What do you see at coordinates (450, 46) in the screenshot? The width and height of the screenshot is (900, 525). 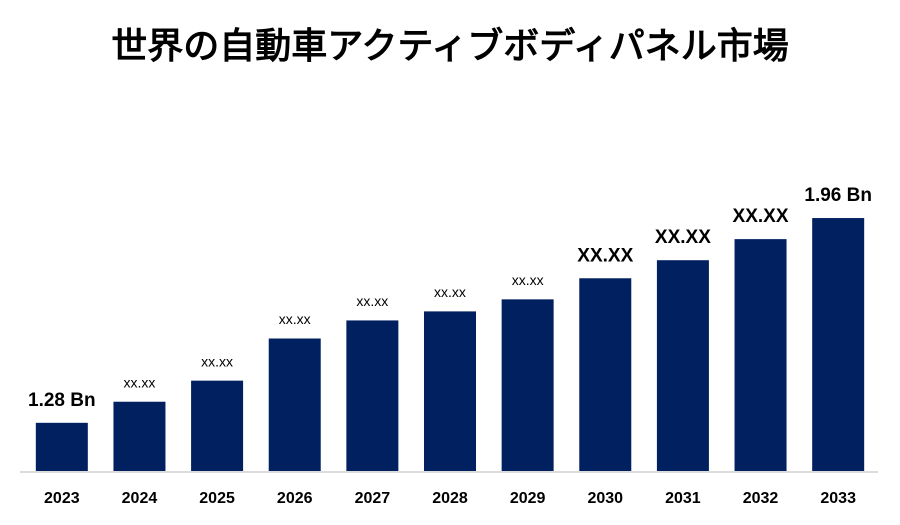 I see `chart-title: 世界の自動車アクティブボディパネル市場` at bounding box center [450, 46].